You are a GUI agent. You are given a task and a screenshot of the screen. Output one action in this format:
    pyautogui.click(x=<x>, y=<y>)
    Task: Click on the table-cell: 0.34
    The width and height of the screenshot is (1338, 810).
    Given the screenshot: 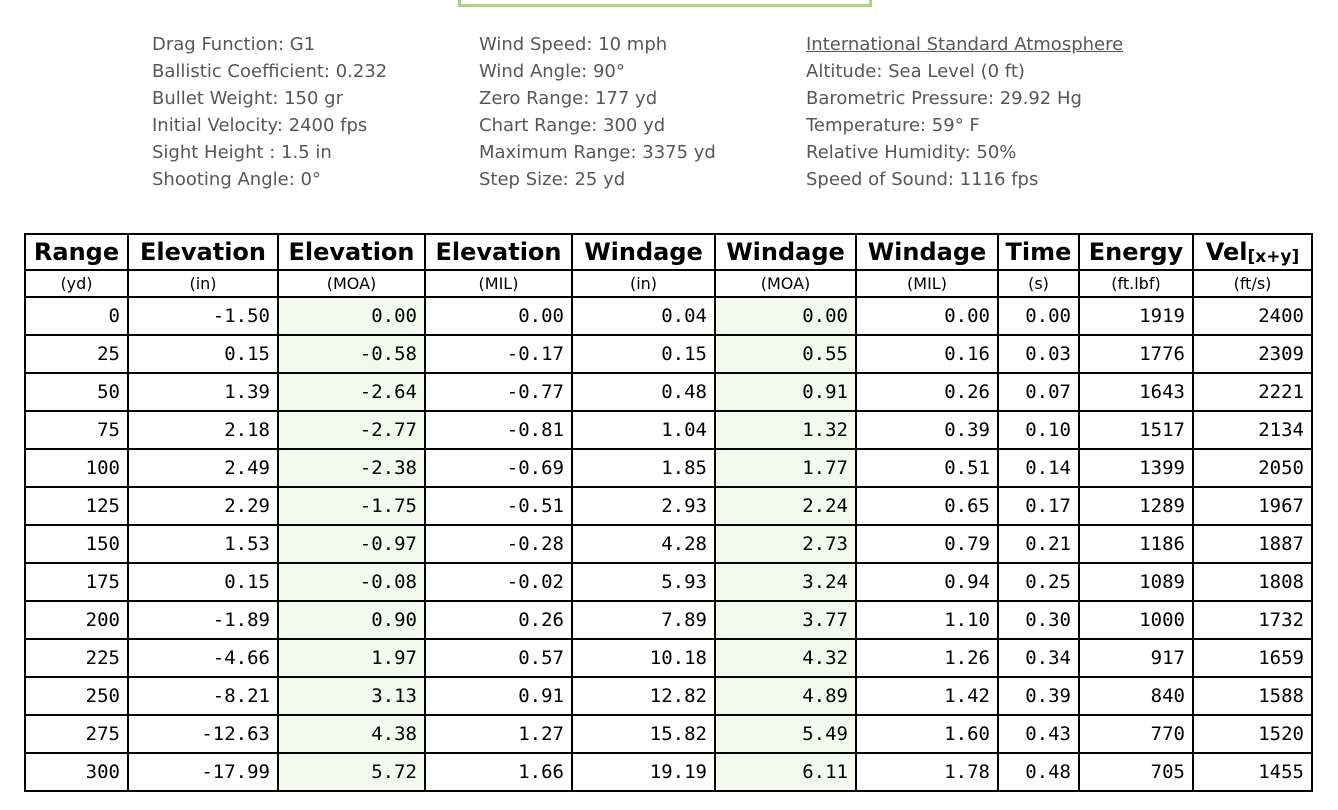 What is the action you would take?
    pyautogui.click(x=1038, y=658)
    